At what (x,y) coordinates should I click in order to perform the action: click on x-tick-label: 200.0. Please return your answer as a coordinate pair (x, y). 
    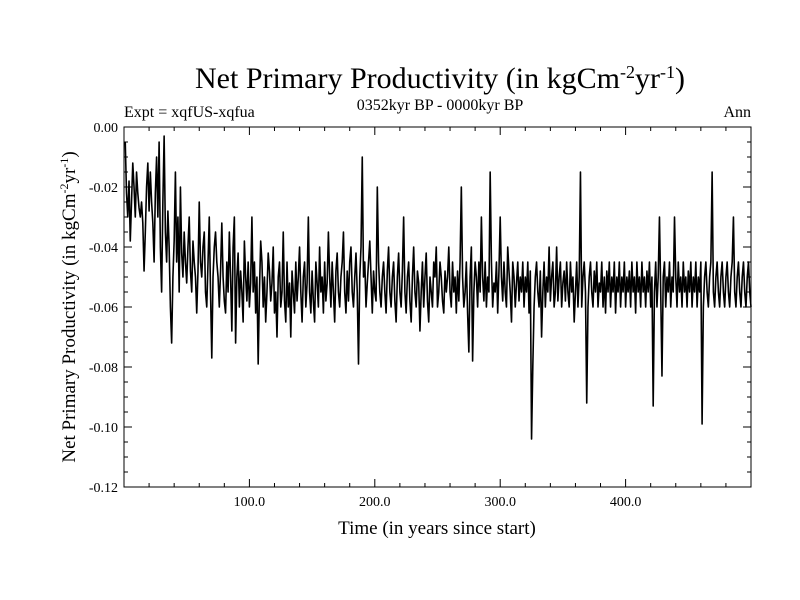
    Looking at the image, I should click on (375, 502).